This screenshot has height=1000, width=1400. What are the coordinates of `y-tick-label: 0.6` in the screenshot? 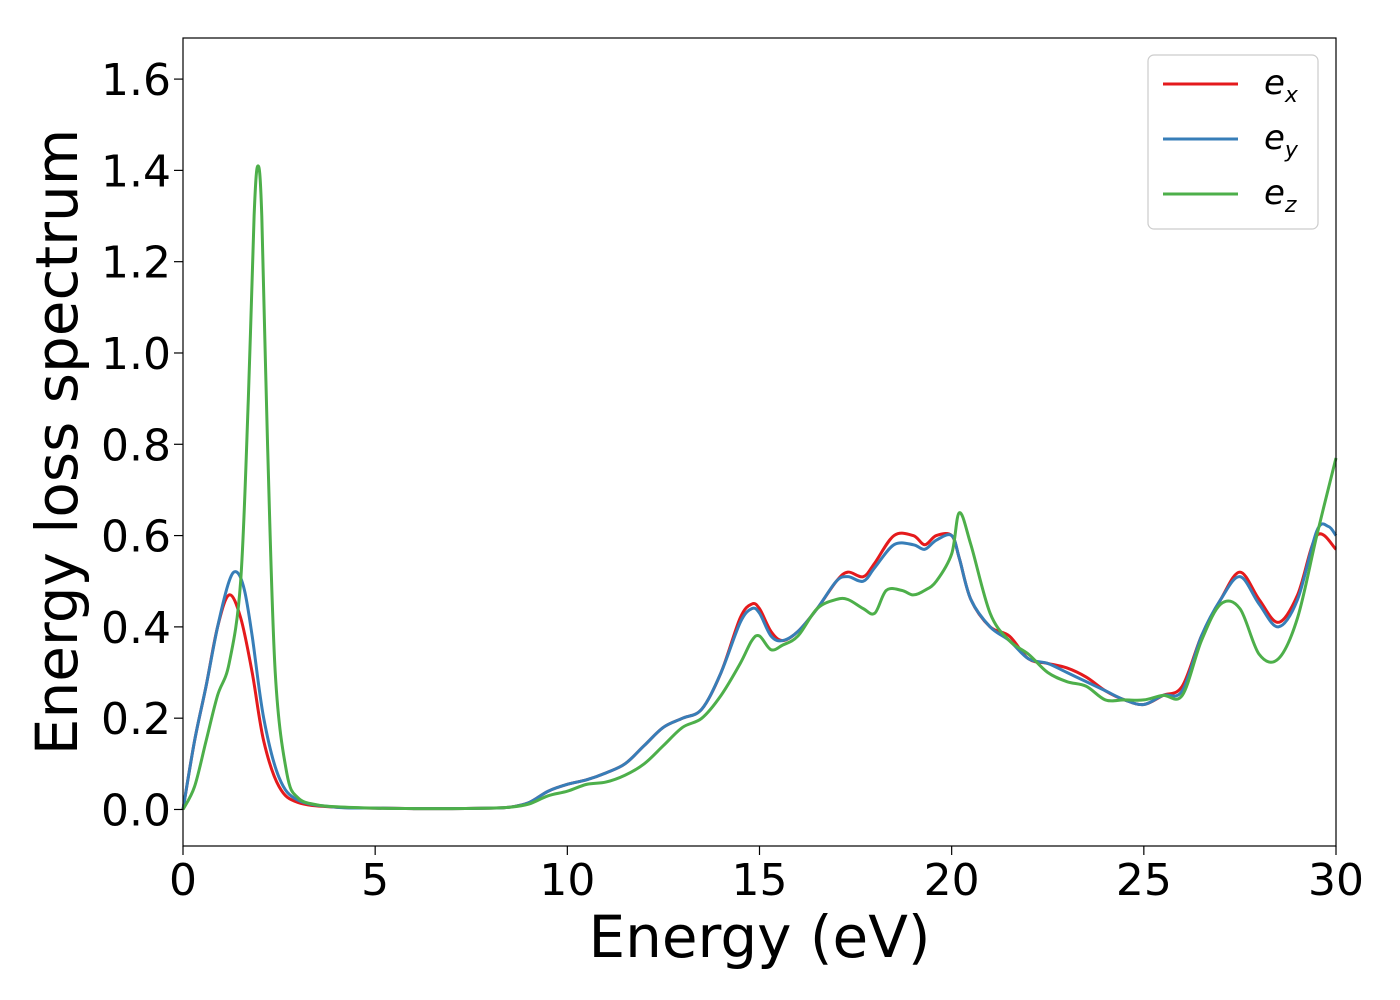 It's located at (136, 537).